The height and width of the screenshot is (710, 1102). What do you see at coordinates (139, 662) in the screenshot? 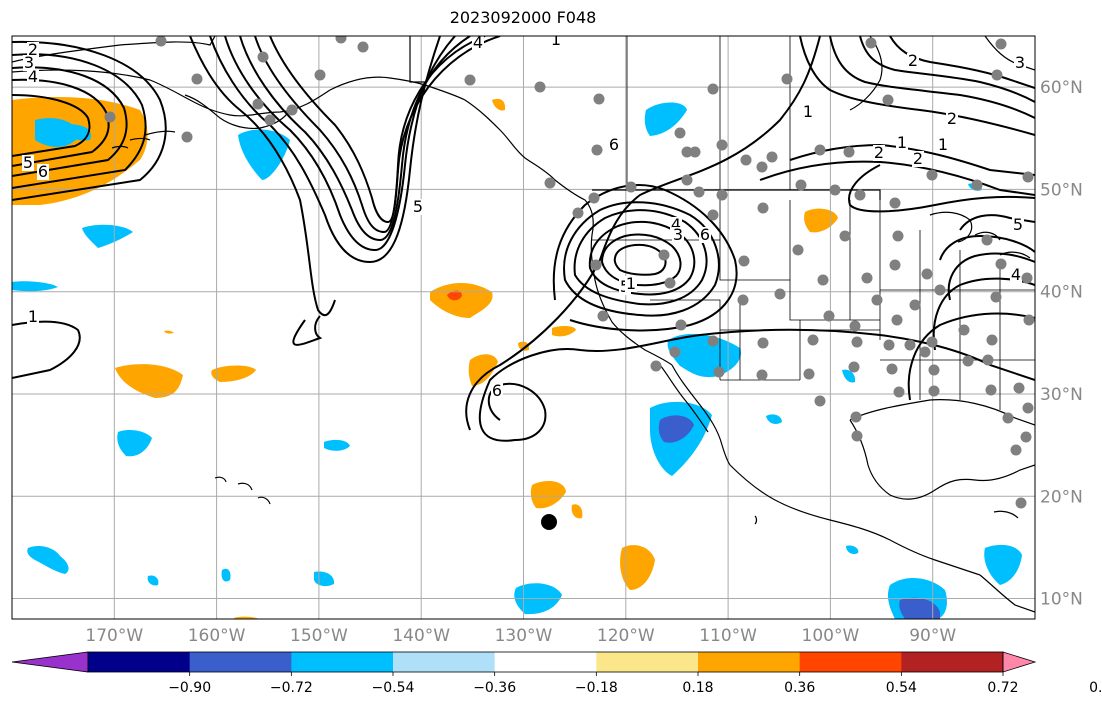
I see `colorbar-segment` at bounding box center [139, 662].